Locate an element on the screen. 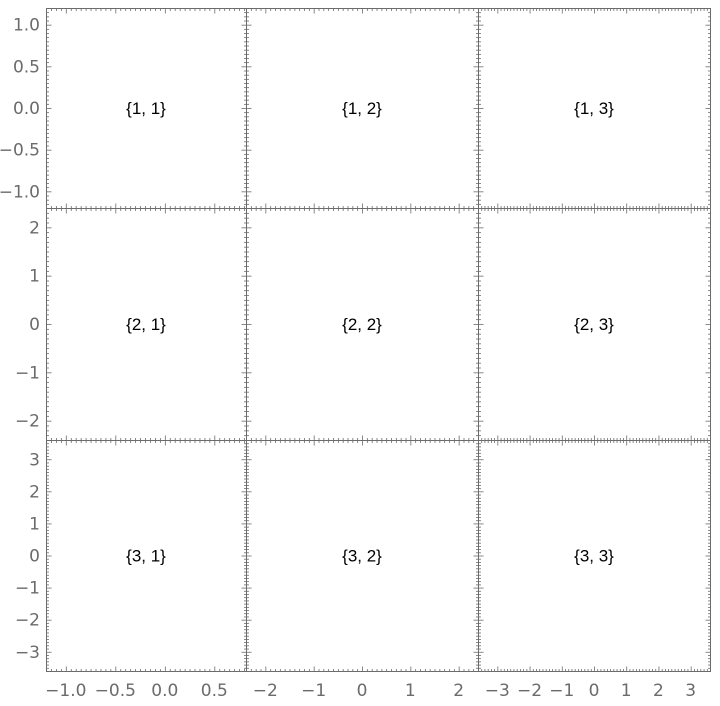 The image size is (720, 706). panel-label-2-1: {2, 1} is located at coordinates (146, 324).